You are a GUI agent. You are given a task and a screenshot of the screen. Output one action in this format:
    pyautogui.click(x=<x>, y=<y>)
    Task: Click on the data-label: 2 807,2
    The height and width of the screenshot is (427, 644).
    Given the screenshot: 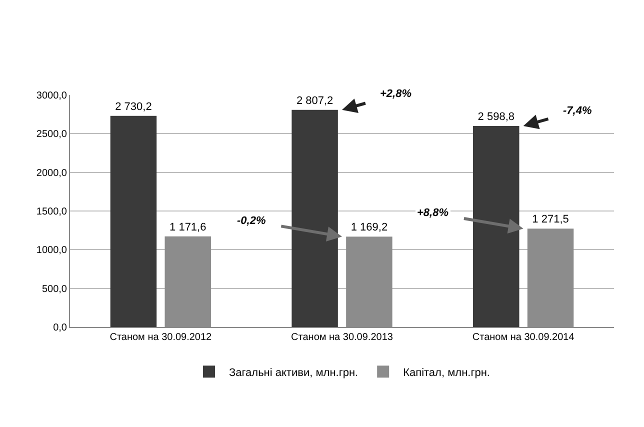 What is the action you would take?
    pyautogui.click(x=315, y=100)
    